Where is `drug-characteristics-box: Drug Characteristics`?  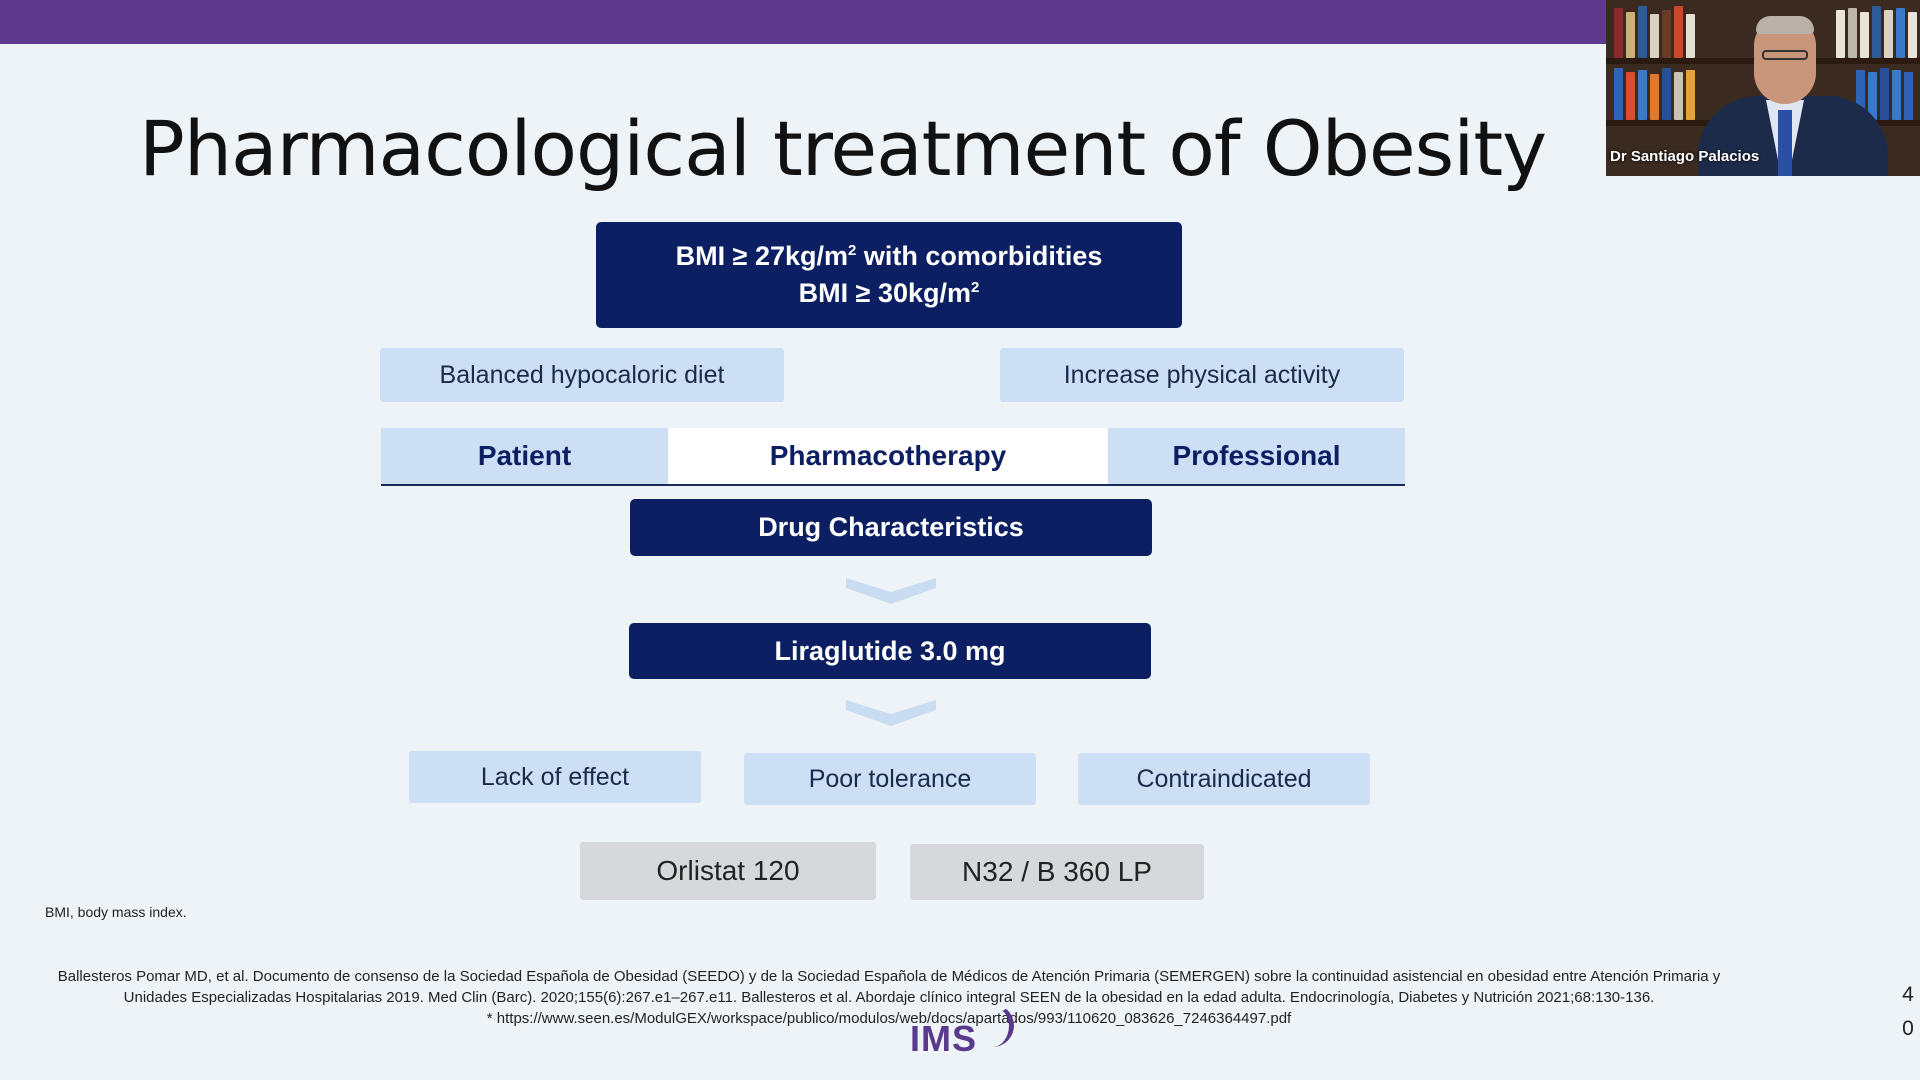
drug-characteristics-box: Drug Characteristics is located at coordinates (891, 527).